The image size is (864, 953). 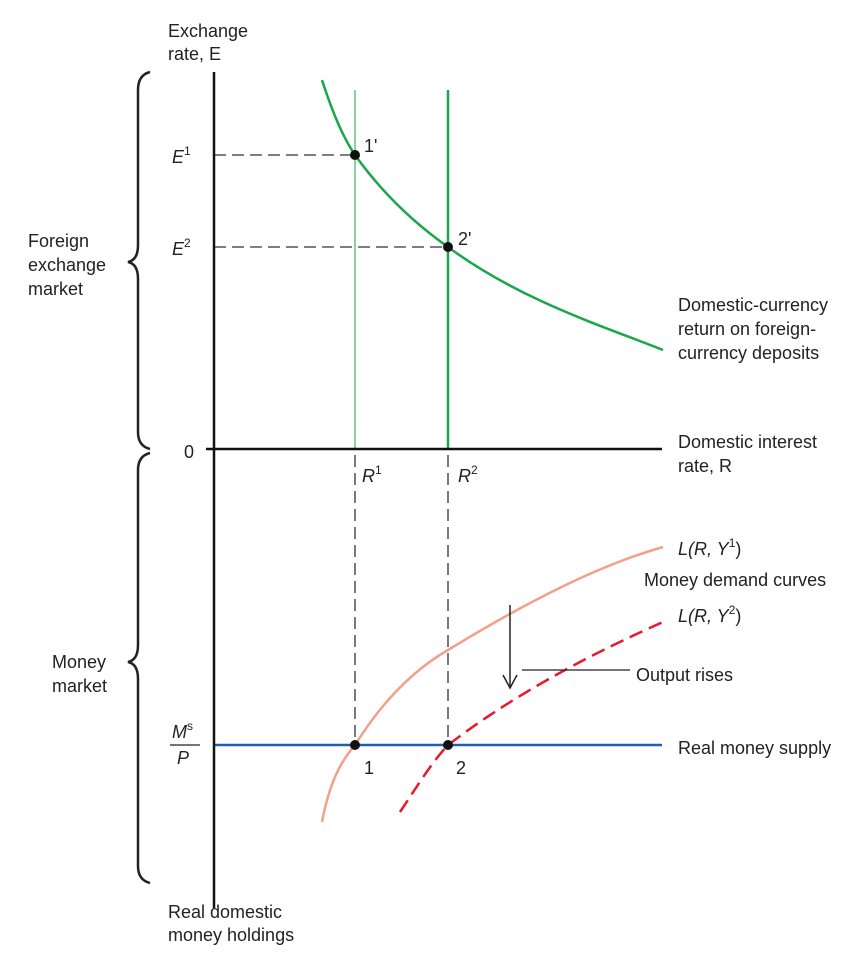 I want to click on brace-label: exchange, so click(x=67, y=265).